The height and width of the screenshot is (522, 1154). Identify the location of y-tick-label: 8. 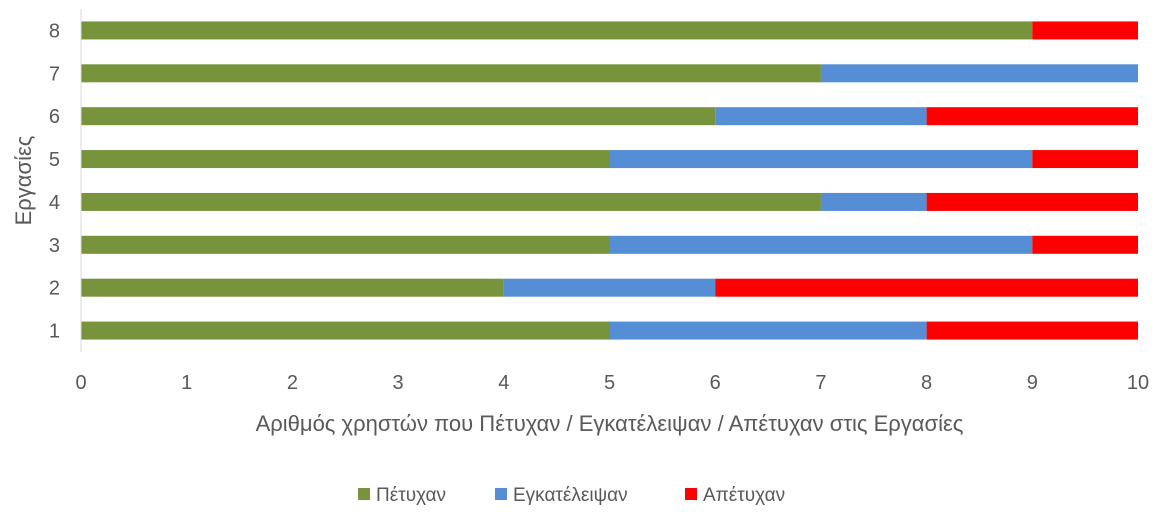
(54, 31).